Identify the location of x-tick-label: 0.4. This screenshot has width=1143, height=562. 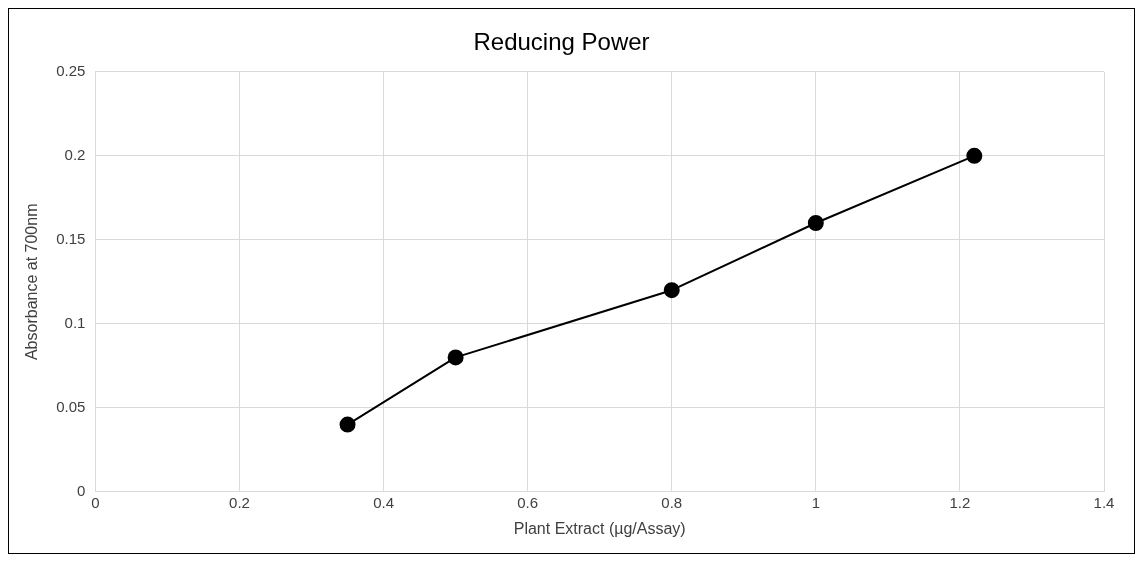
(383, 502).